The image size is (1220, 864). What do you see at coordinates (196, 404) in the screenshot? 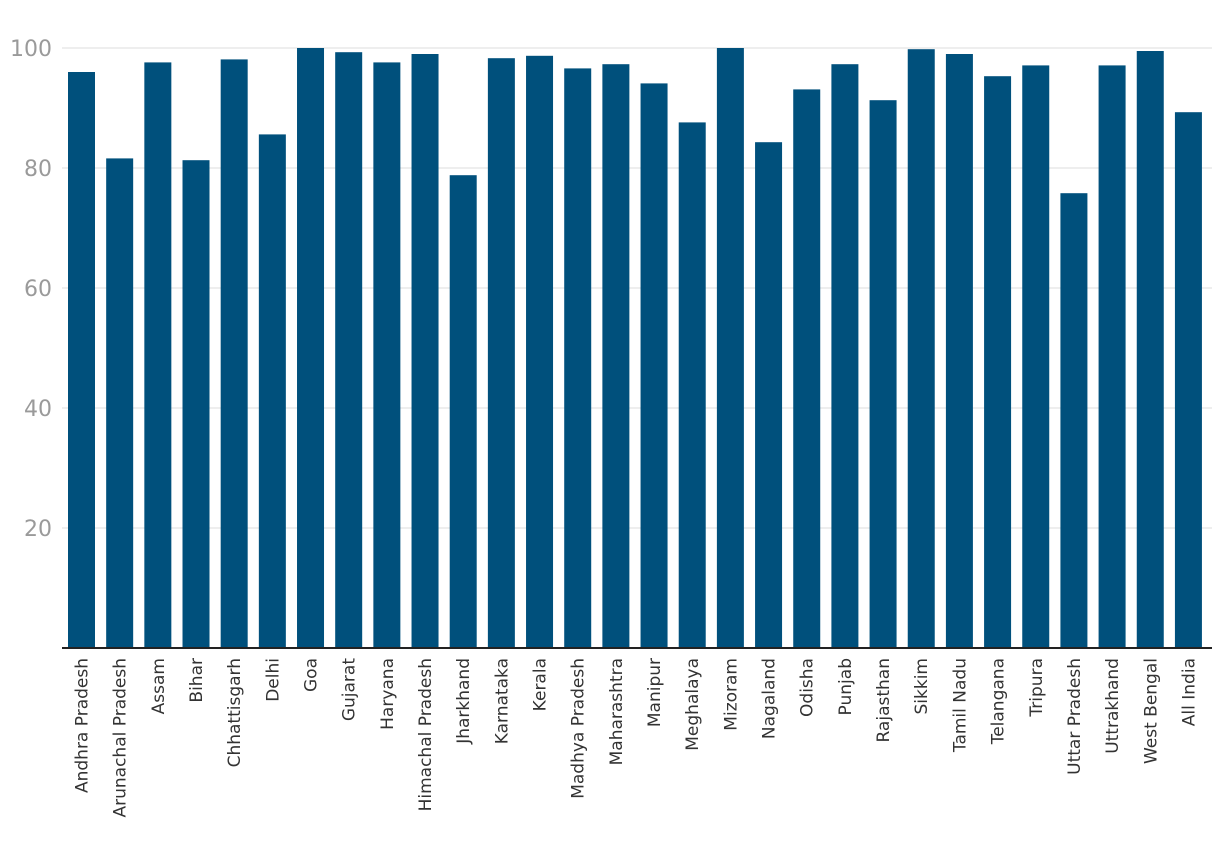
I see `bar-bihar` at bounding box center [196, 404].